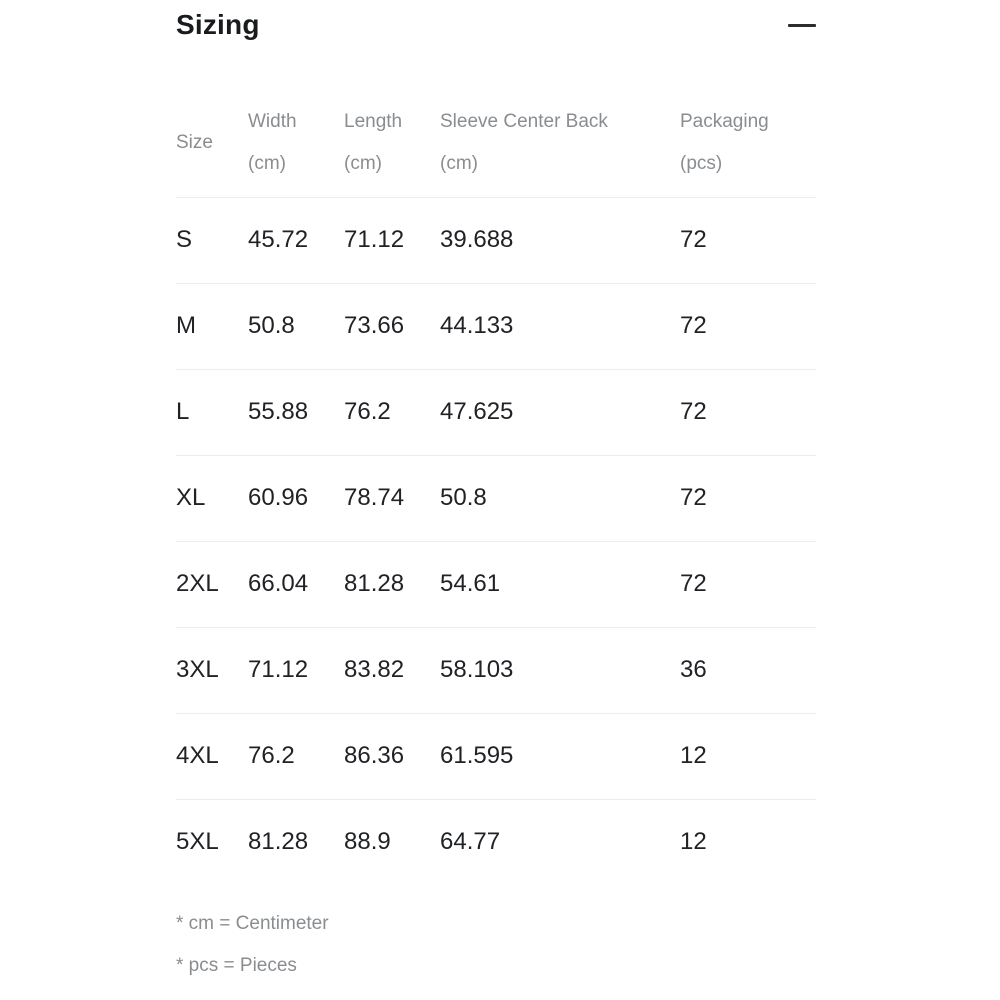 The height and width of the screenshot is (1000, 1000). I want to click on cell-size: S, so click(212, 239).